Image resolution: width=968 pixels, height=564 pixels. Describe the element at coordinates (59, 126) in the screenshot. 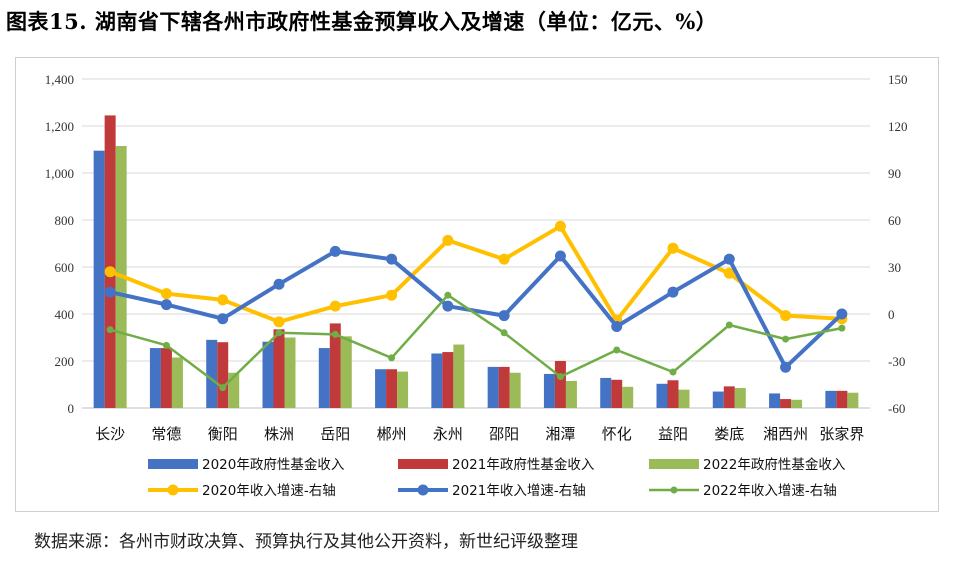

I see `y-left-tick-label: 1,200` at that location.